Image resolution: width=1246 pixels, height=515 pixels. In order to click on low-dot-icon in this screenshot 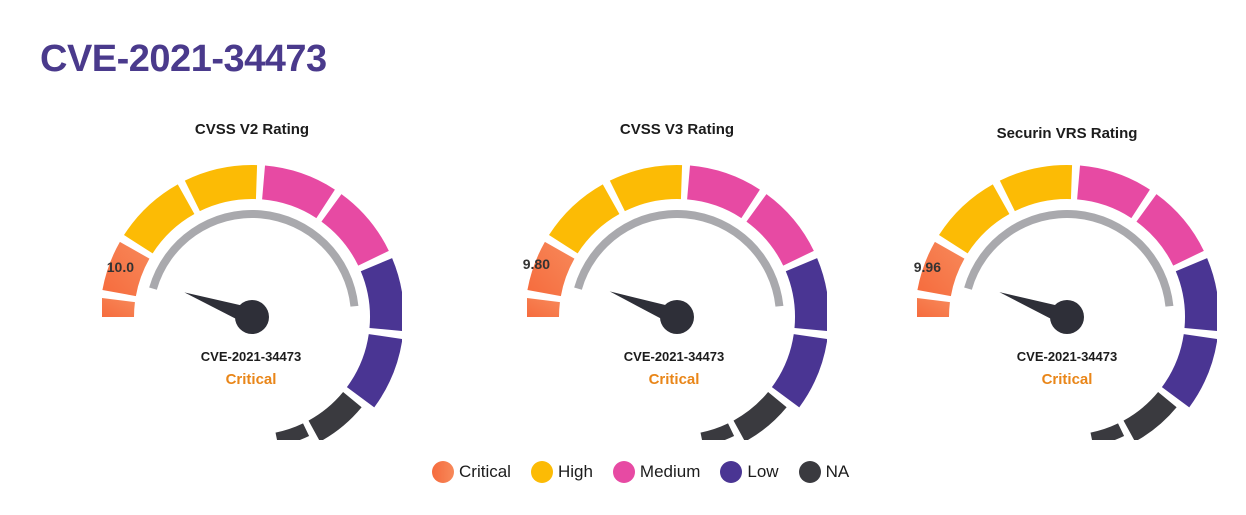, I will do `click(731, 472)`.